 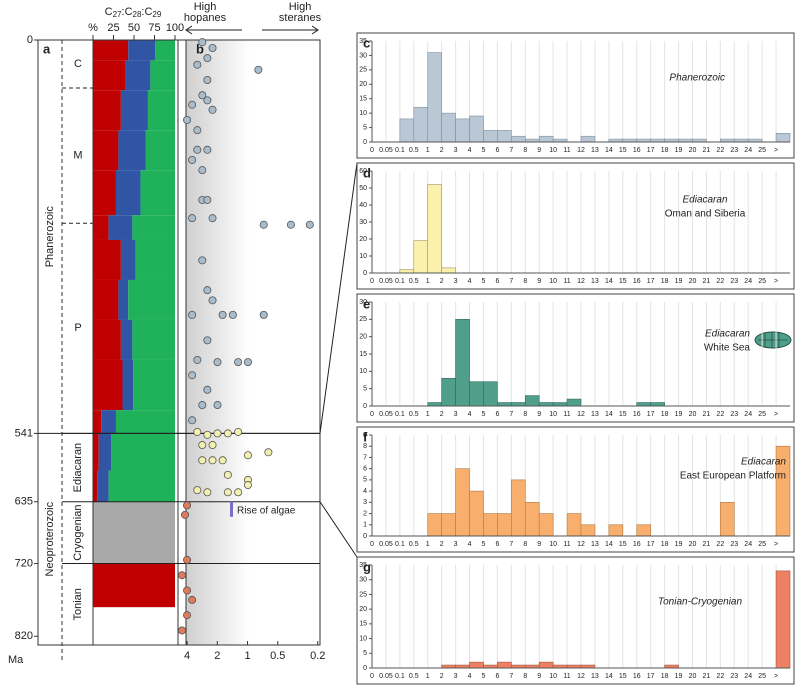 I want to click on x-tick-label: 25, so click(x=113, y=28).